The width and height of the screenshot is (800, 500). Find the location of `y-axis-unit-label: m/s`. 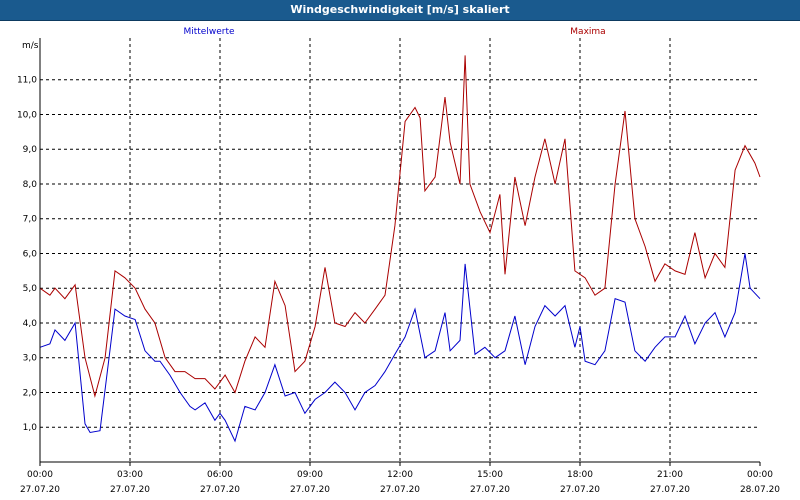

y-axis-unit-label: m/s is located at coordinates (30, 46).